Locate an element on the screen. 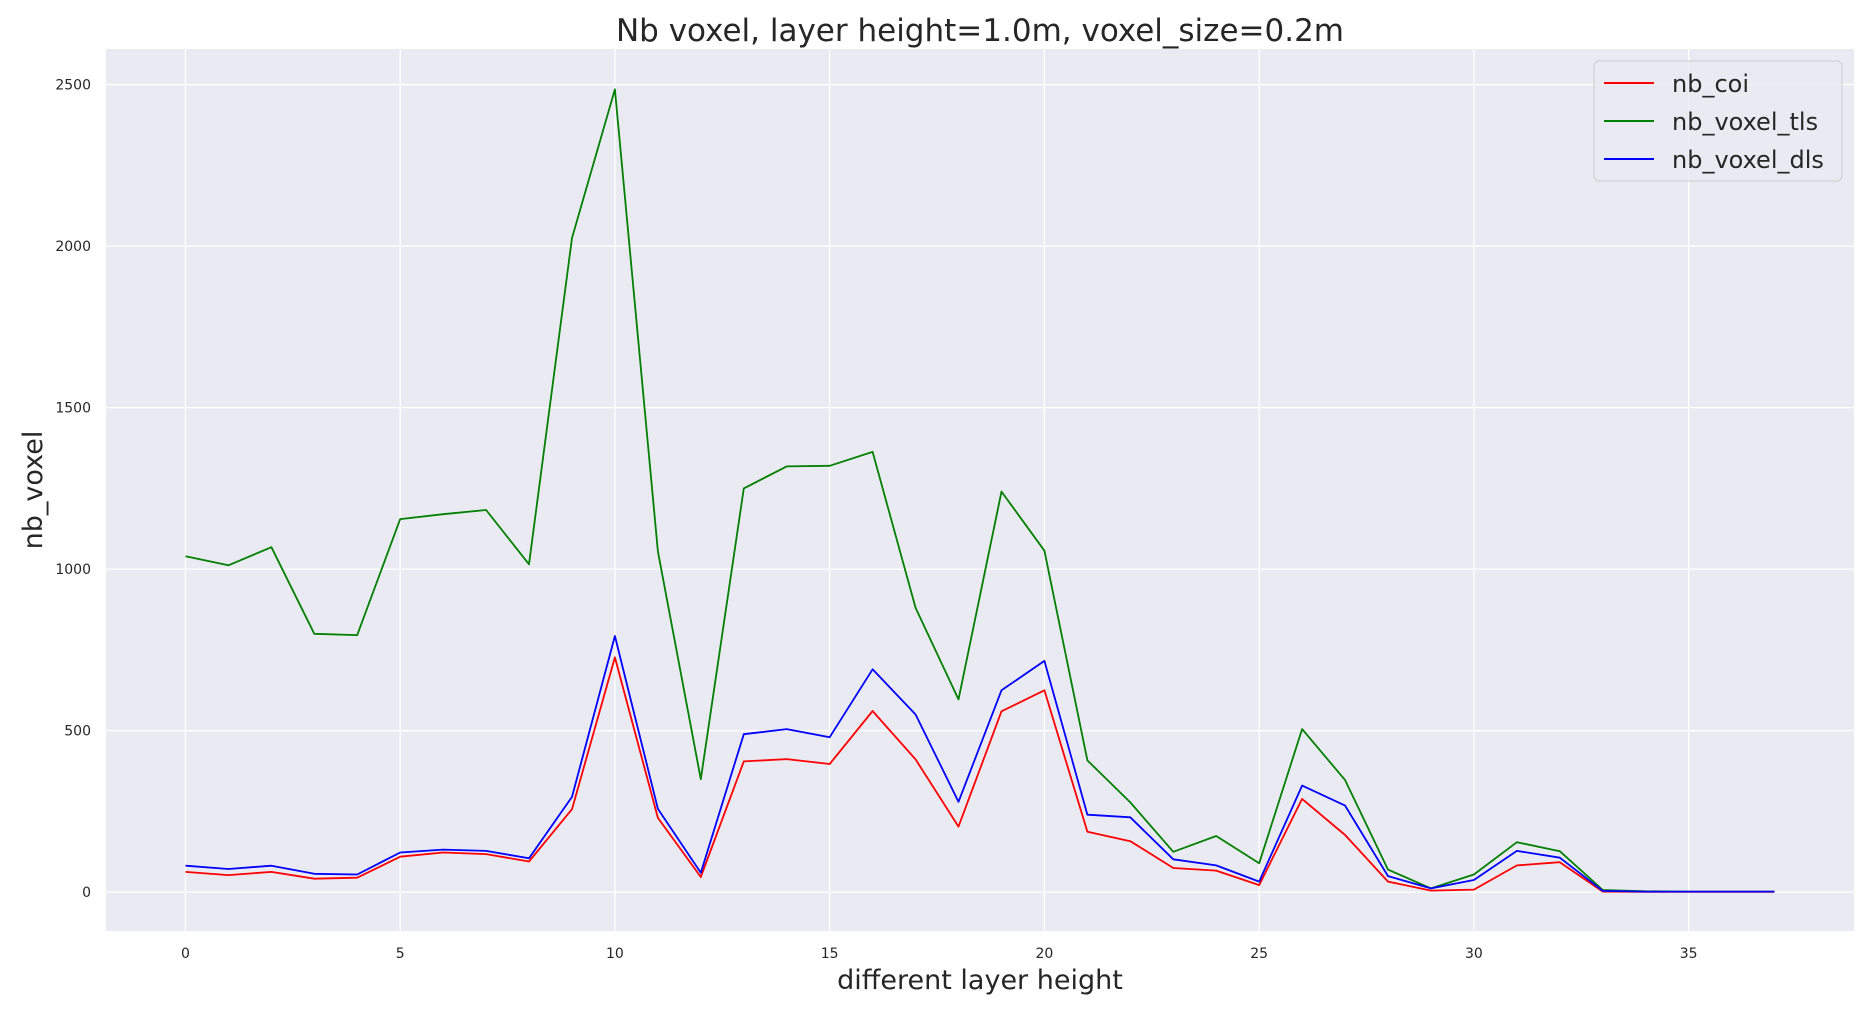  y-tick-label: 1000 is located at coordinates (73, 570).